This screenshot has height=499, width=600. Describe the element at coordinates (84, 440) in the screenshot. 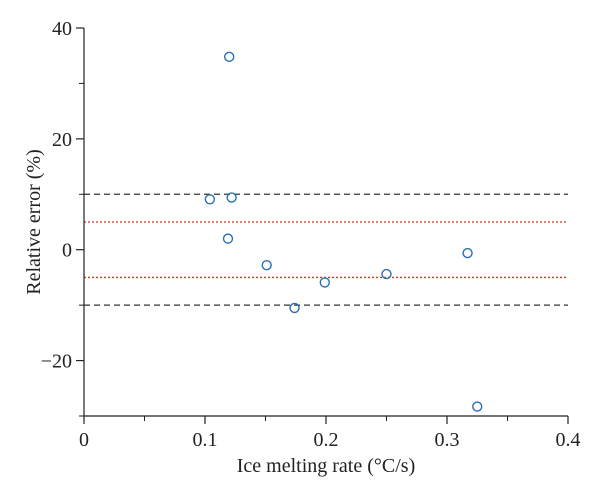

I see `x-tick-label: 0` at that location.